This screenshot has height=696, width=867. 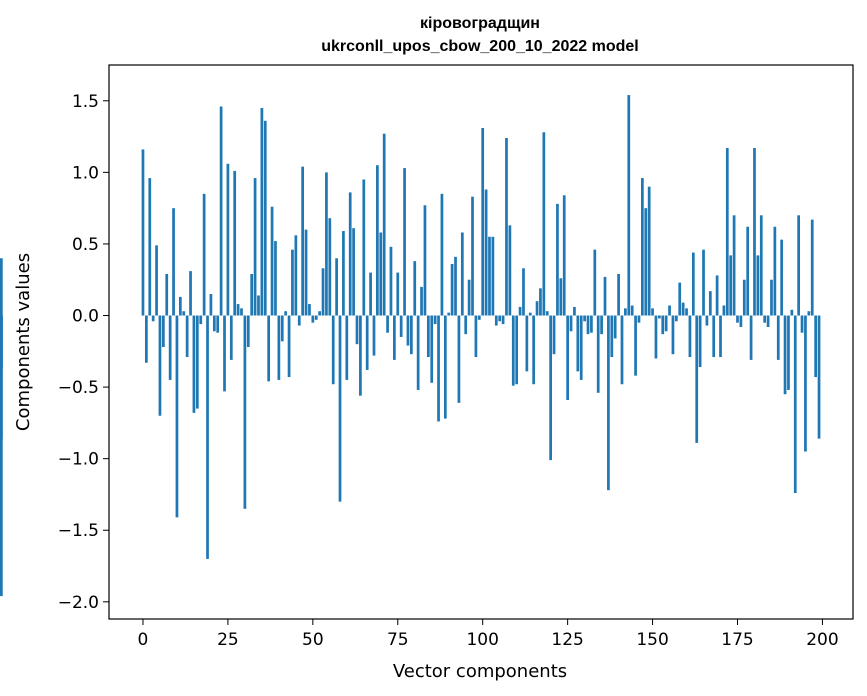 What do you see at coordinates (85, 245) in the screenshot?
I see `y-tick-label: 0.5` at bounding box center [85, 245].